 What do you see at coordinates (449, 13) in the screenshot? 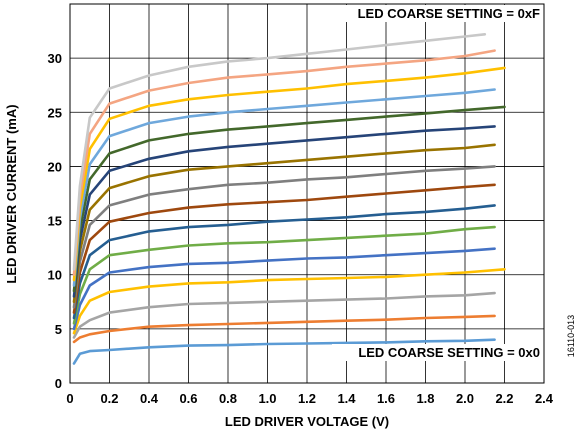
I see `annotation-top: LED COARSE SETTING = 0xF` at bounding box center [449, 13].